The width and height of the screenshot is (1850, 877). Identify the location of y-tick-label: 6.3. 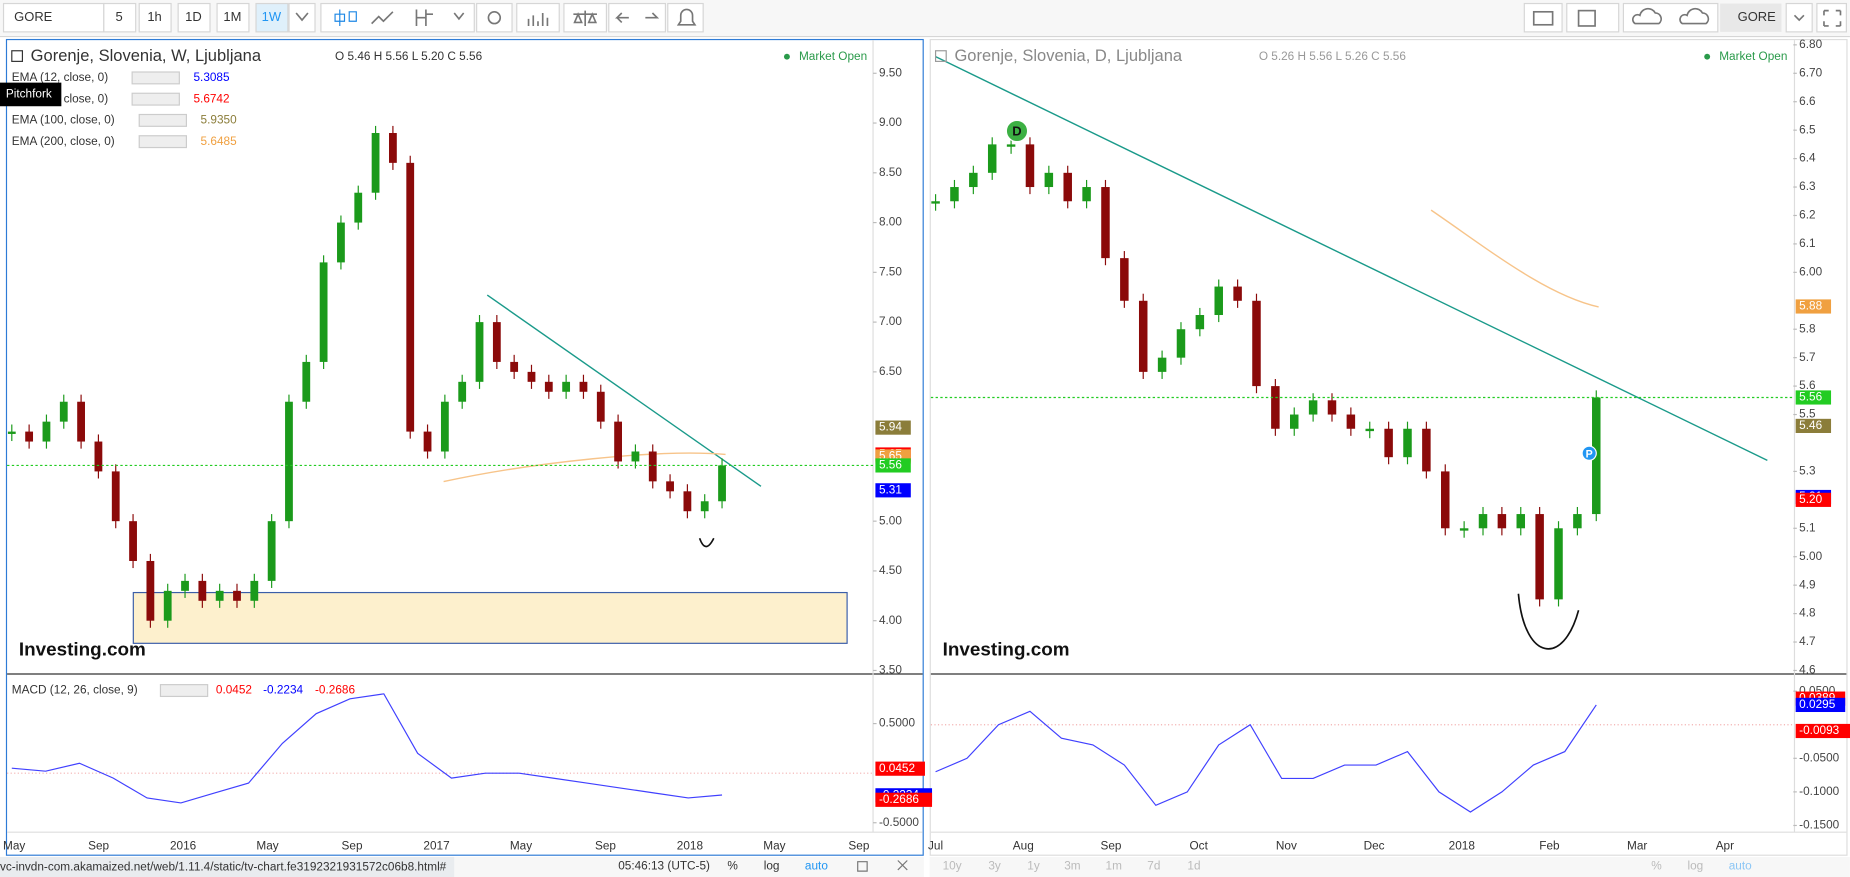
(1807, 186).